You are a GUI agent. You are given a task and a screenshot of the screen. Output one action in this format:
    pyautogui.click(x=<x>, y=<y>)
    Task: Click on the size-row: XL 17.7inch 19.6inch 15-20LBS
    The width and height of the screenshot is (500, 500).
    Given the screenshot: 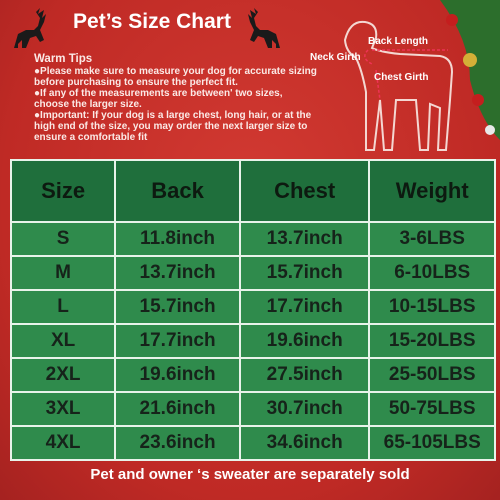 What is the action you would take?
    pyautogui.click(x=252, y=341)
    